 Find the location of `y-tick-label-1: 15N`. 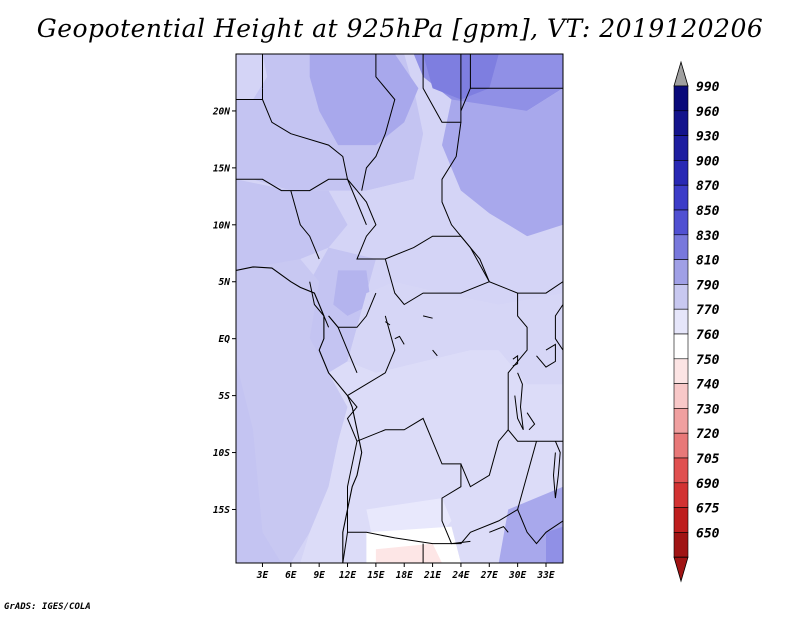

y-tick-label-1: 15N is located at coordinates (221, 168).